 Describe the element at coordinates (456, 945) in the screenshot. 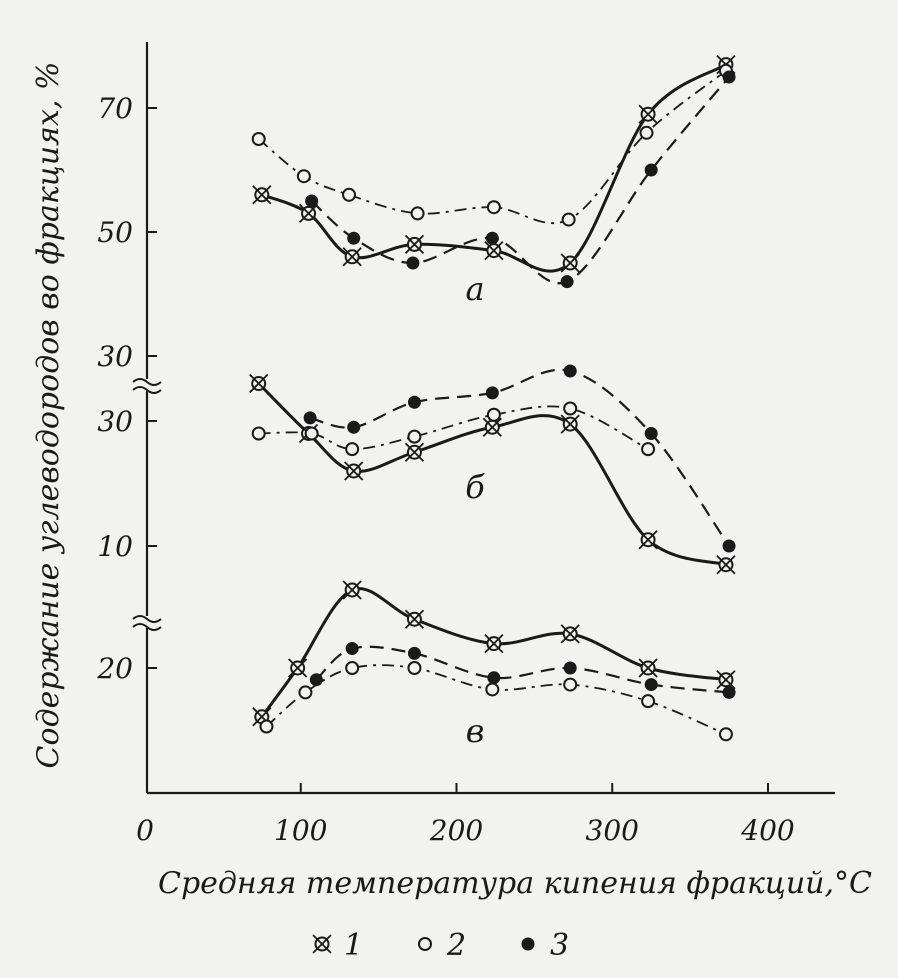

I see `legend-label-2: 2` at that location.